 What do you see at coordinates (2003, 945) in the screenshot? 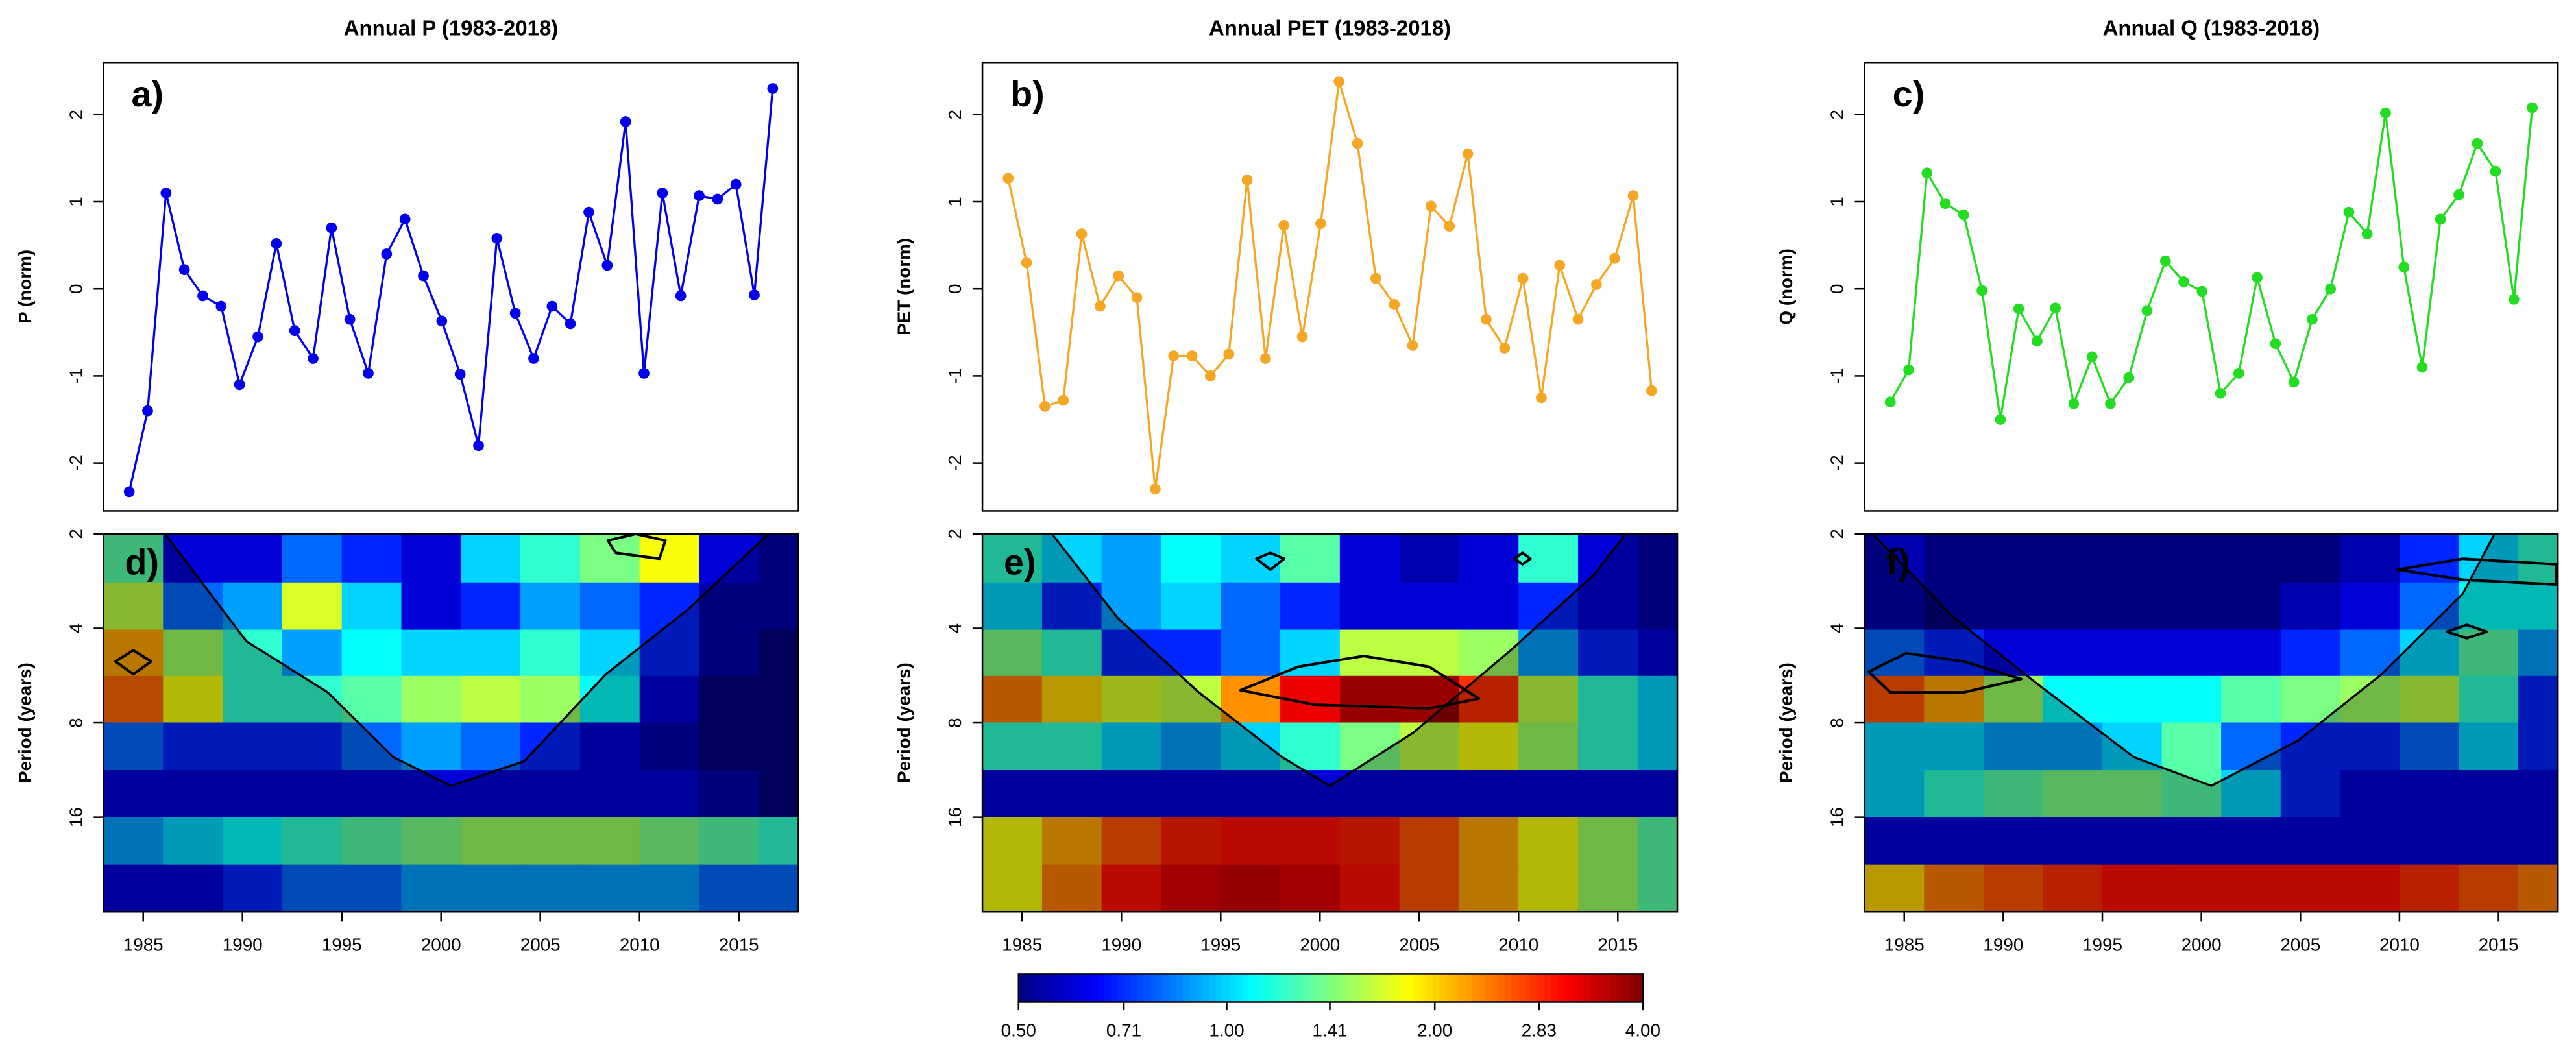
I see `x-tick-label: 1990` at bounding box center [2003, 945].